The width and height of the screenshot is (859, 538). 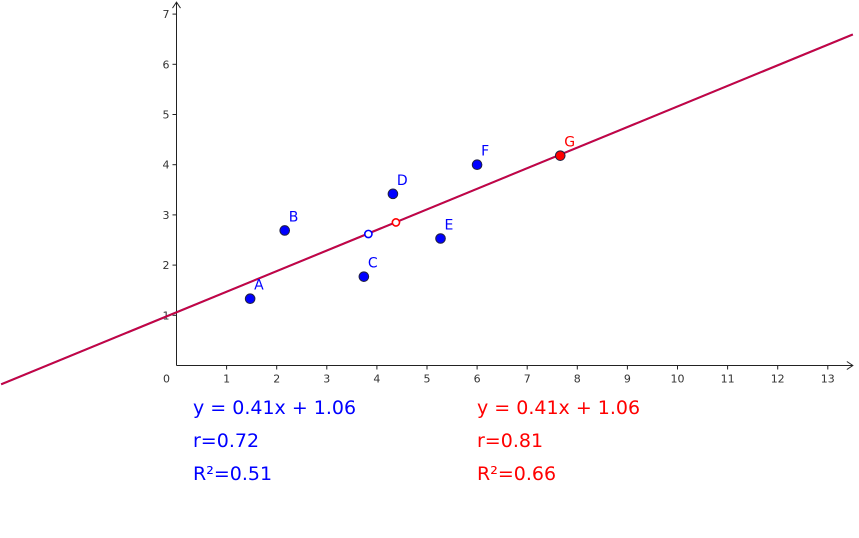 I want to click on point-e, so click(x=440, y=238).